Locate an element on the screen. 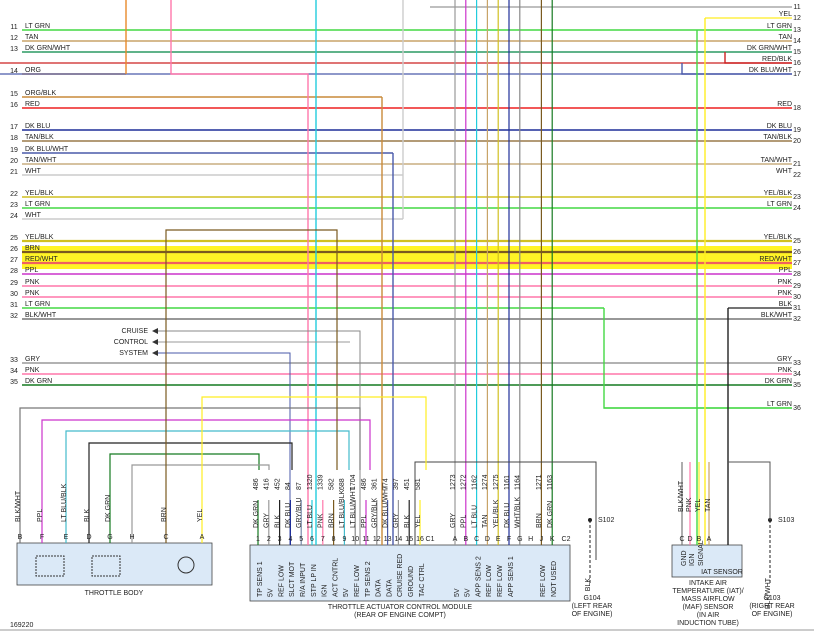  pin-function: GROUND is located at coordinates (411, 581).